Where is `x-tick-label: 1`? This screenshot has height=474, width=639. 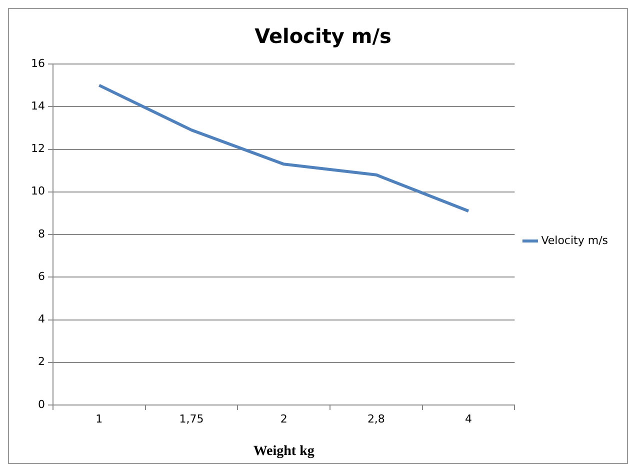 x-tick-label: 1 is located at coordinates (99, 419).